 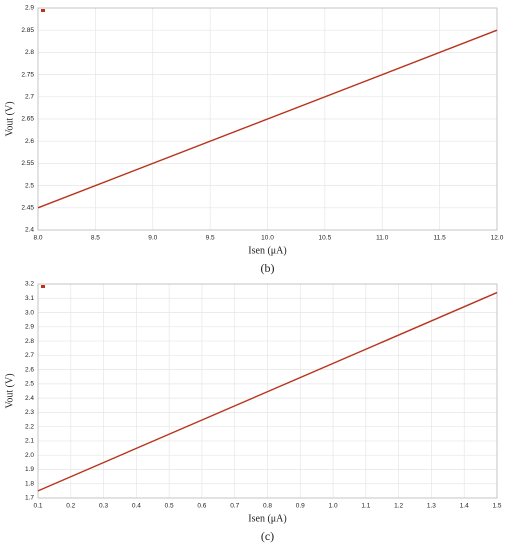 What do you see at coordinates (136, 506) in the screenshot?
I see `x-tick-label: 0.4` at bounding box center [136, 506].